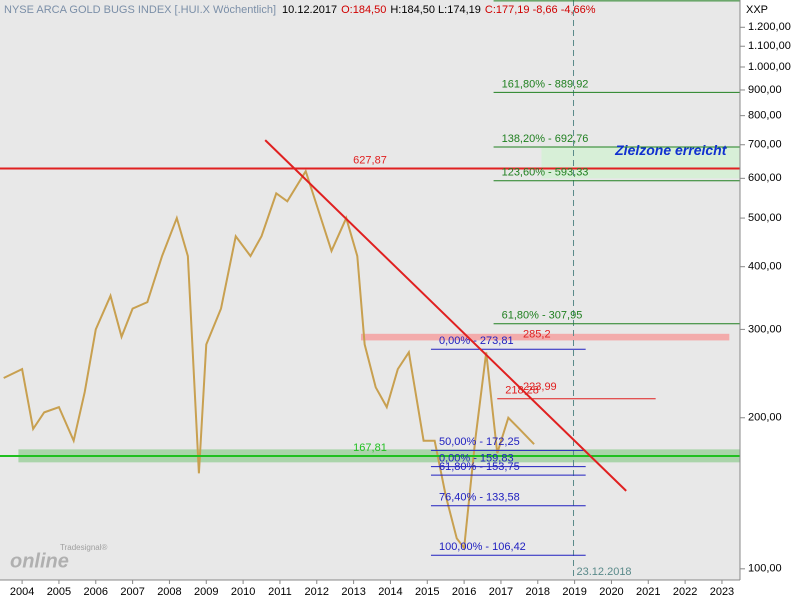 The width and height of the screenshot is (800, 600). I want to click on level-label: 627,87, so click(370, 160).